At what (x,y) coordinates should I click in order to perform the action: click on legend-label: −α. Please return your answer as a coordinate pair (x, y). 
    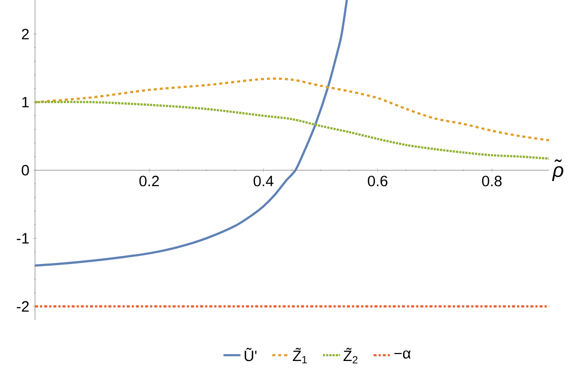
    Looking at the image, I should click on (402, 354).